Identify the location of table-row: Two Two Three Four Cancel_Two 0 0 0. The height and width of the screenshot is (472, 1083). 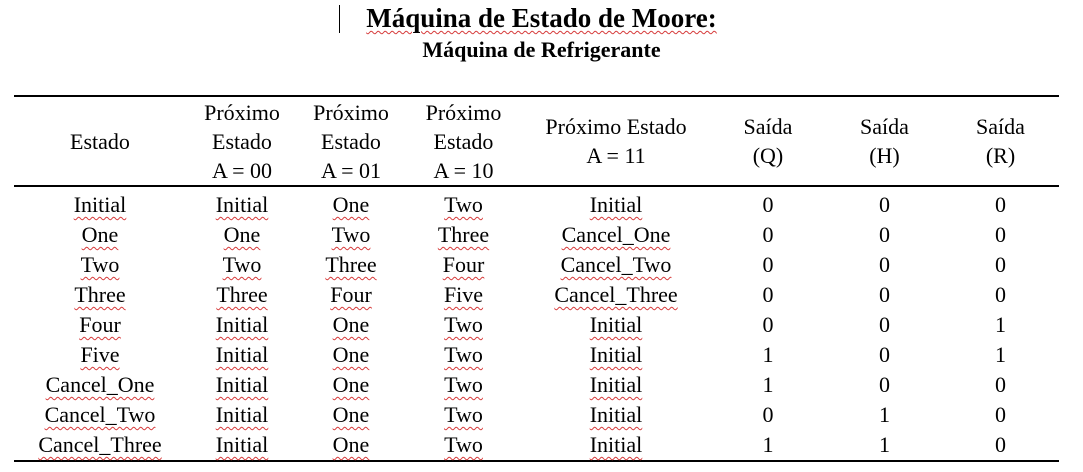
(536, 265).